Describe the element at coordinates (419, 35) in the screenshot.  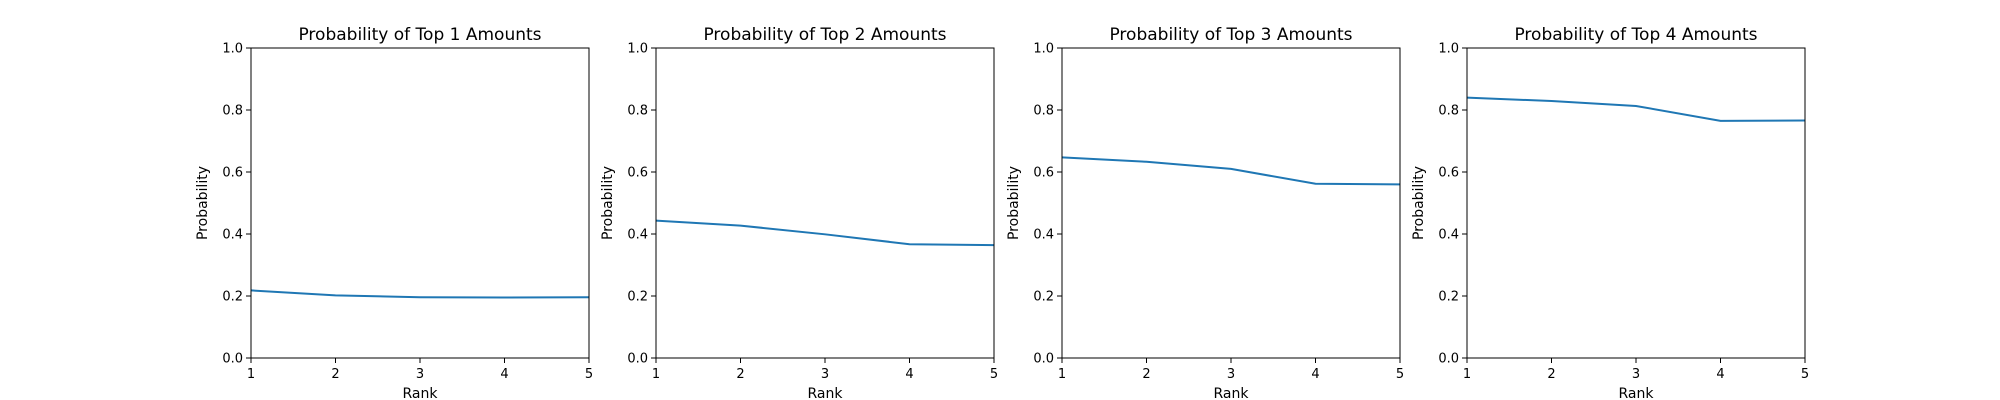
I see `chart-title: Probability of Top 1 Amounts` at that location.